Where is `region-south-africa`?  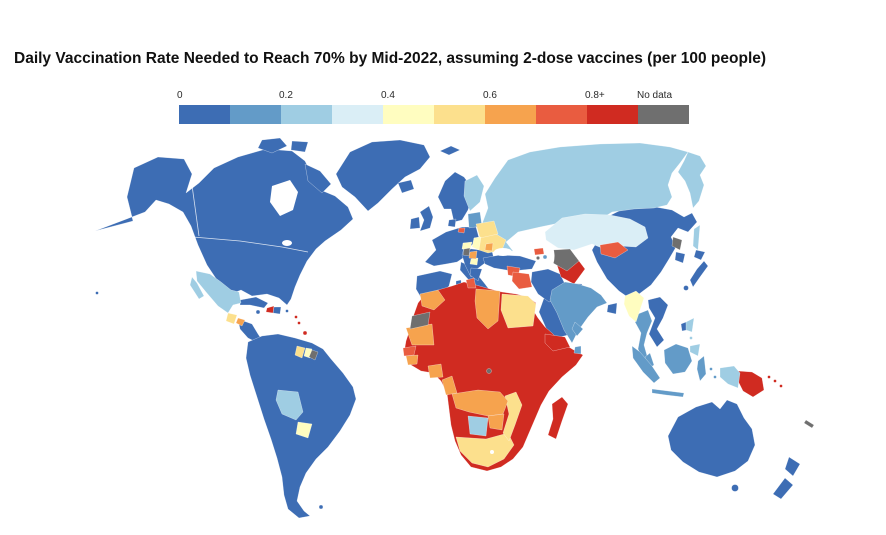
region-south-africa is located at coordinates (485, 450).